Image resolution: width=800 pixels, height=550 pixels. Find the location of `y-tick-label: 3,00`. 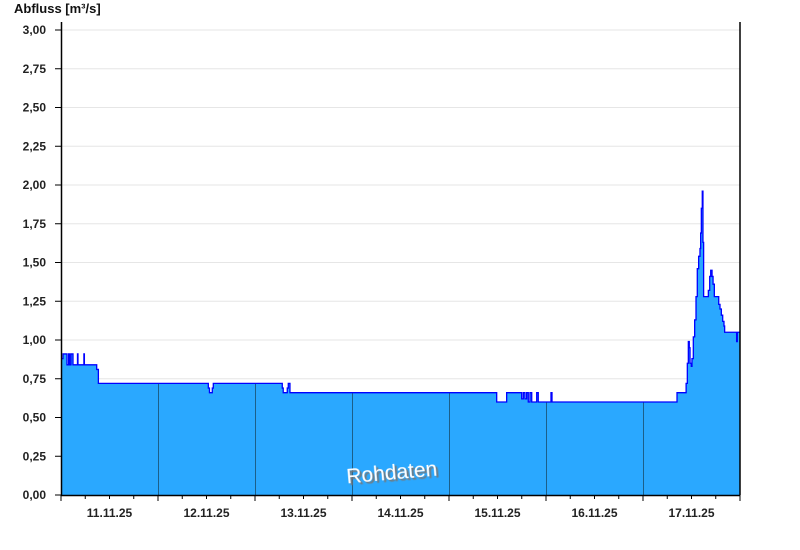

y-tick-label: 3,00 is located at coordinates (35, 30).